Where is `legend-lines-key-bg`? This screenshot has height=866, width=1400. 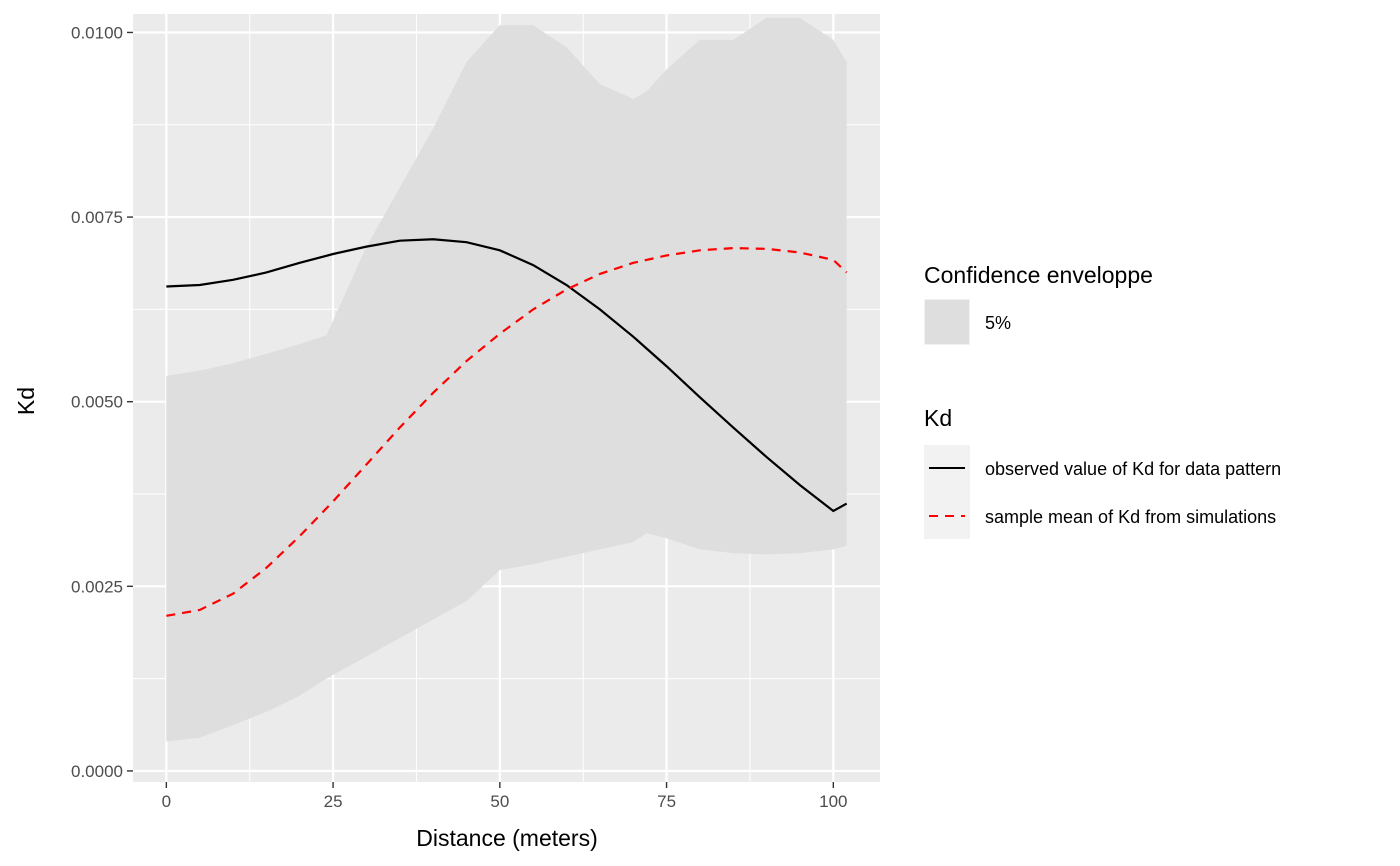 legend-lines-key-bg is located at coordinates (947, 492).